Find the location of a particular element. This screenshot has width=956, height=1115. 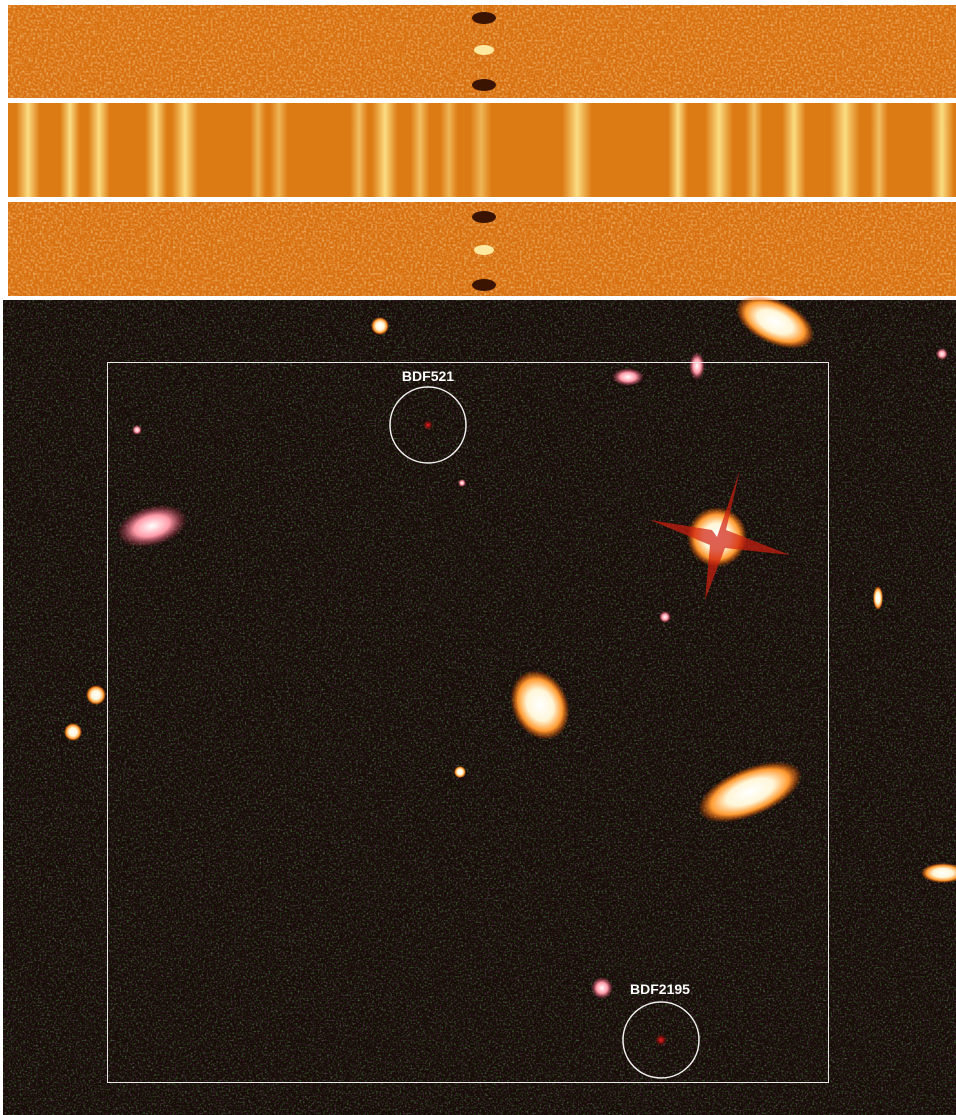

target-label: BDF521 is located at coordinates (428, 376).